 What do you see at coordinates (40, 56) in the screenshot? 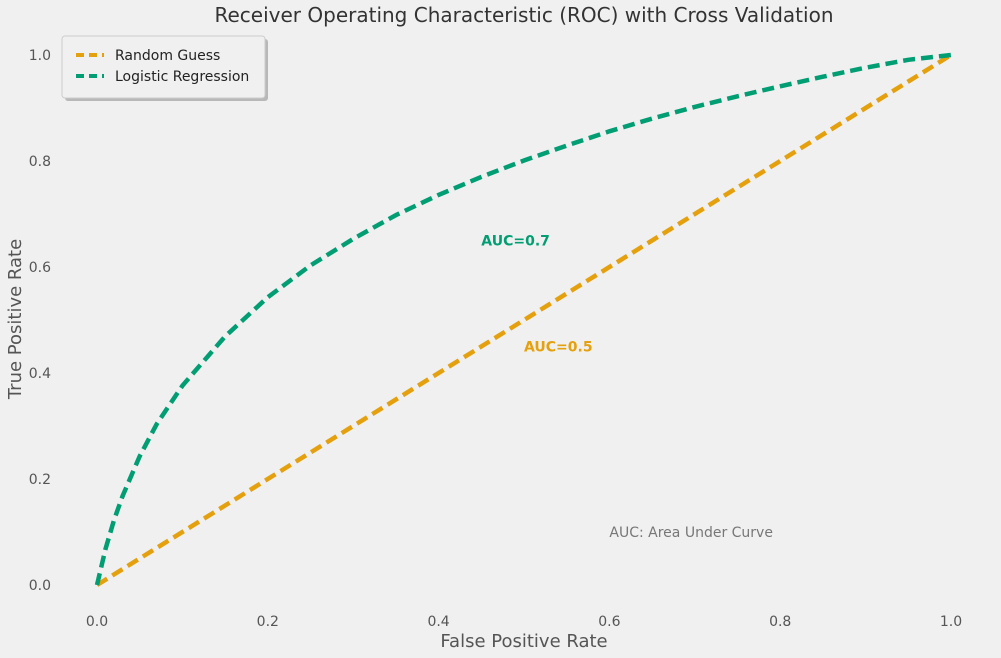
I see `y-tick-label: 1.0` at bounding box center [40, 56].